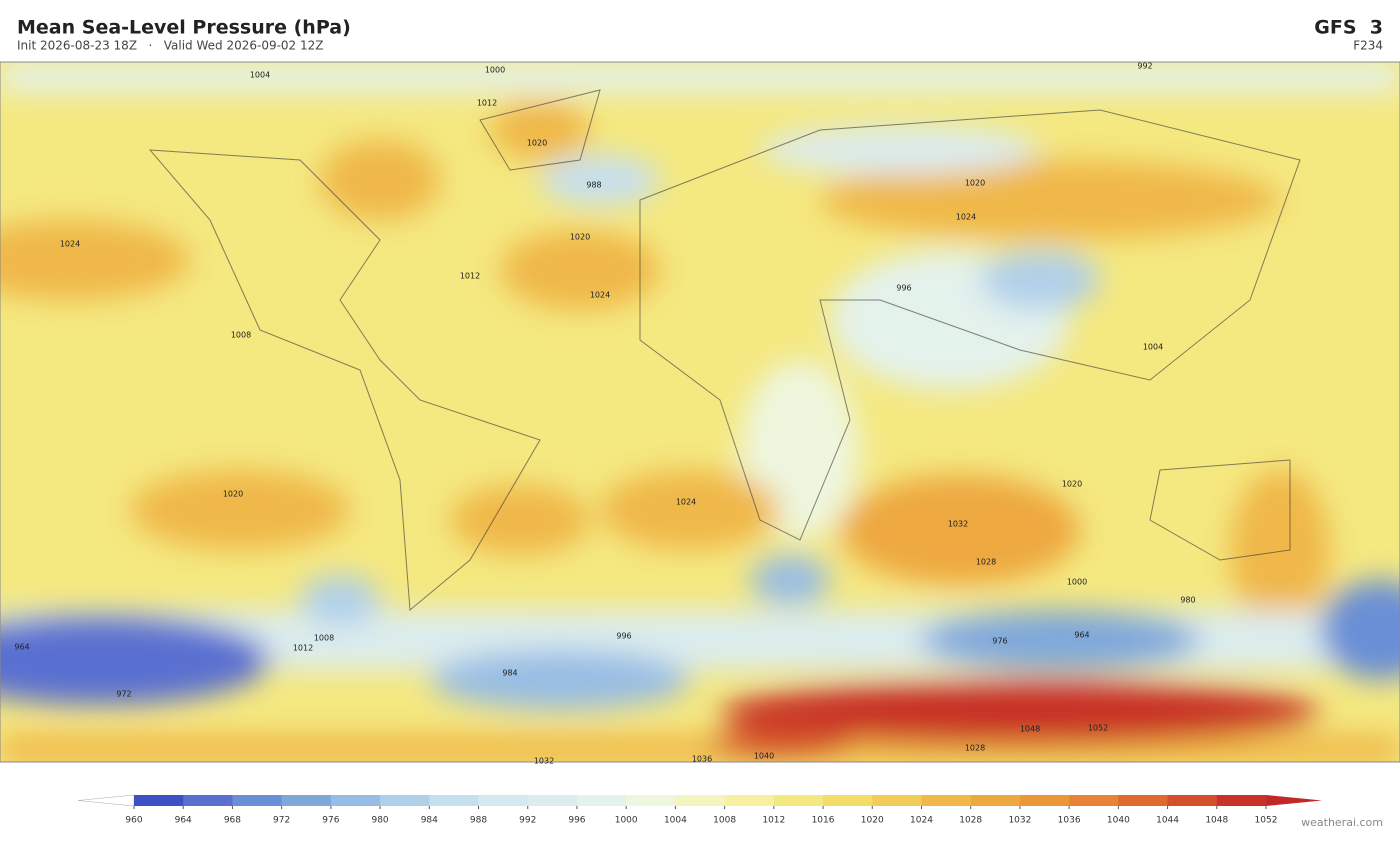 Image resolution: width=1400 pixels, height=841 pixels. I want to click on colorbar-tick-label: 1040, so click(1118, 821).